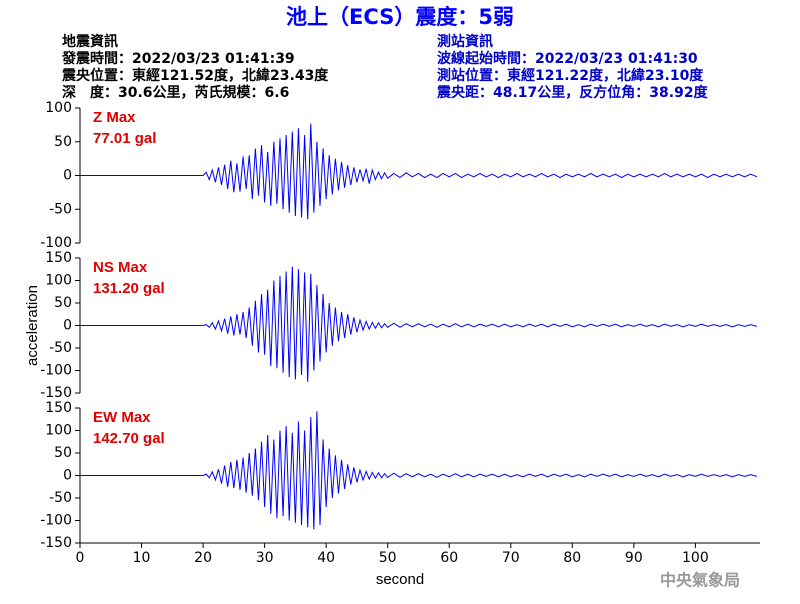 Image resolution: width=800 pixels, height=604 pixels. Describe the element at coordinates (142, 558) in the screenshot. I see `x-tick-label: 10` at that location.